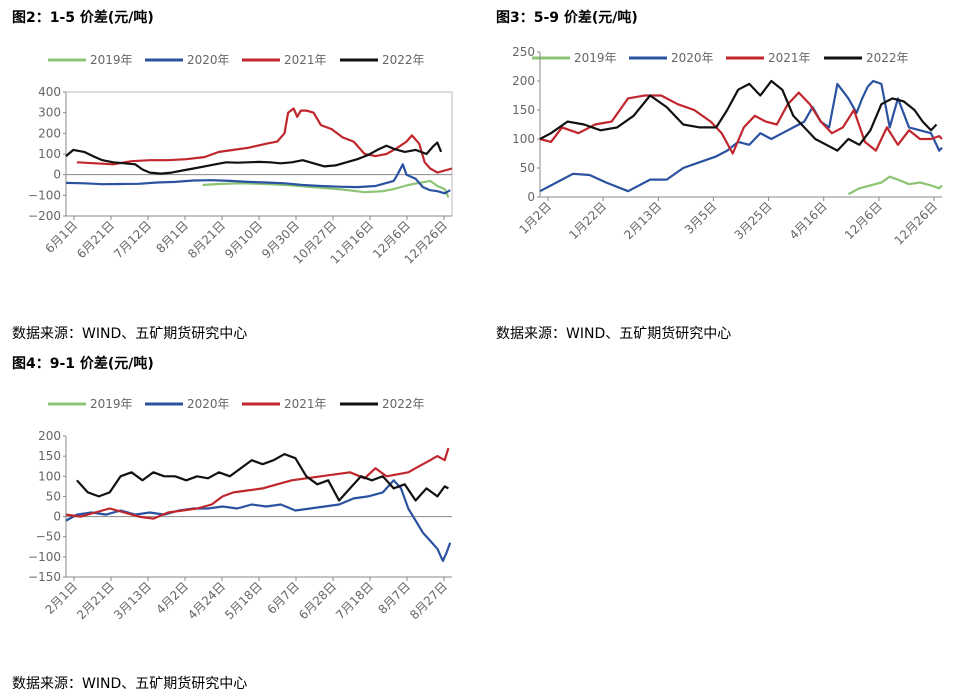 Image resolution: width=962 pixels, height=699 pixels. I want to click on x-tick-label: 12月26日, so click(916, 223).